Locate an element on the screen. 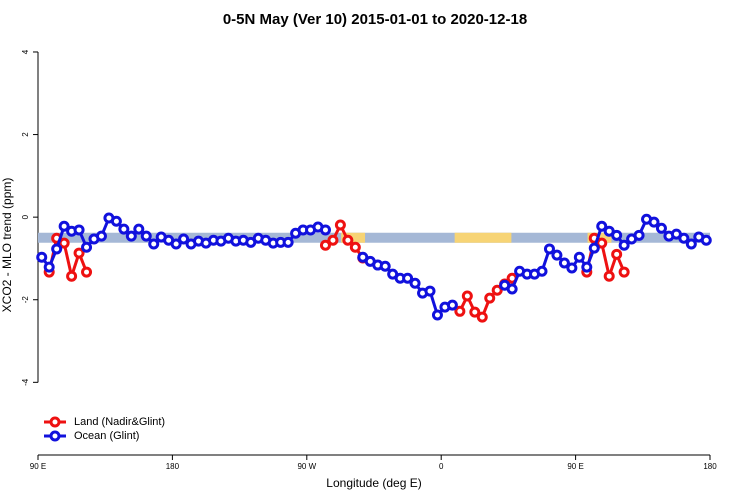 This screenshot has width=750, height=500. legend-label: Ocean (Glint) is located at coordinates (106, 436).